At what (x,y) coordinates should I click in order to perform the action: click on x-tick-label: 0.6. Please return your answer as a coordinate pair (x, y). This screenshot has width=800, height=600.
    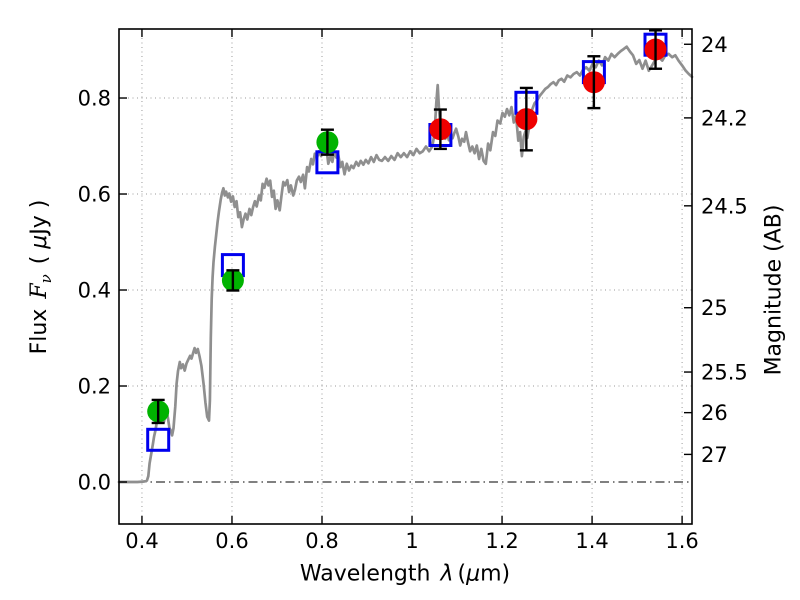
    Looking at the image, I should click on (231, 541).